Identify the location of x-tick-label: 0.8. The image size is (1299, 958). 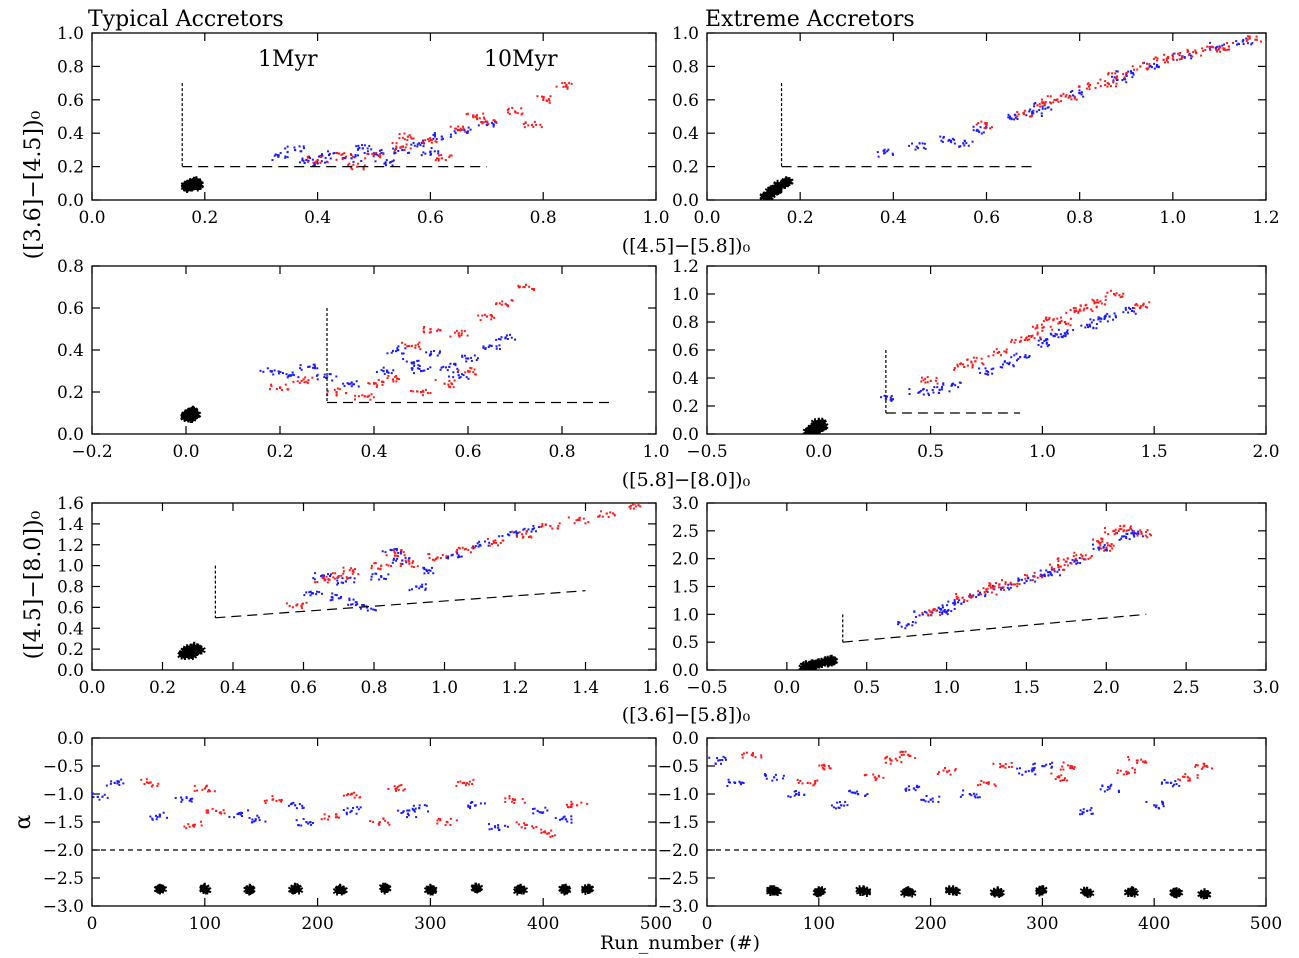
(561, 452).